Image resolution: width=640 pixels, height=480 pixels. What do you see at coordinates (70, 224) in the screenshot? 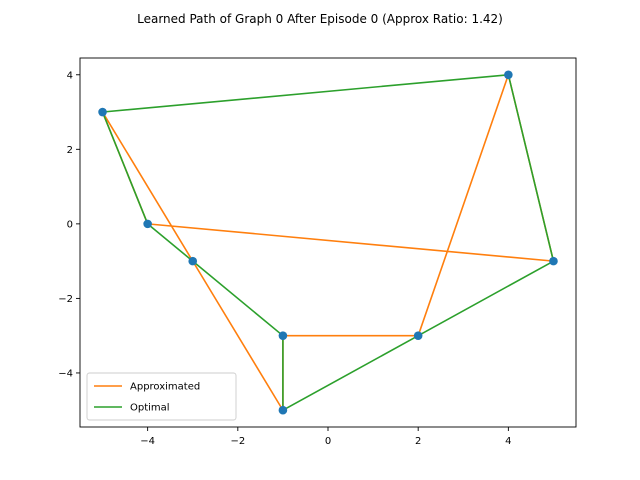
I see `y-tick-label-2: 0` at bounding box center [70, 224].